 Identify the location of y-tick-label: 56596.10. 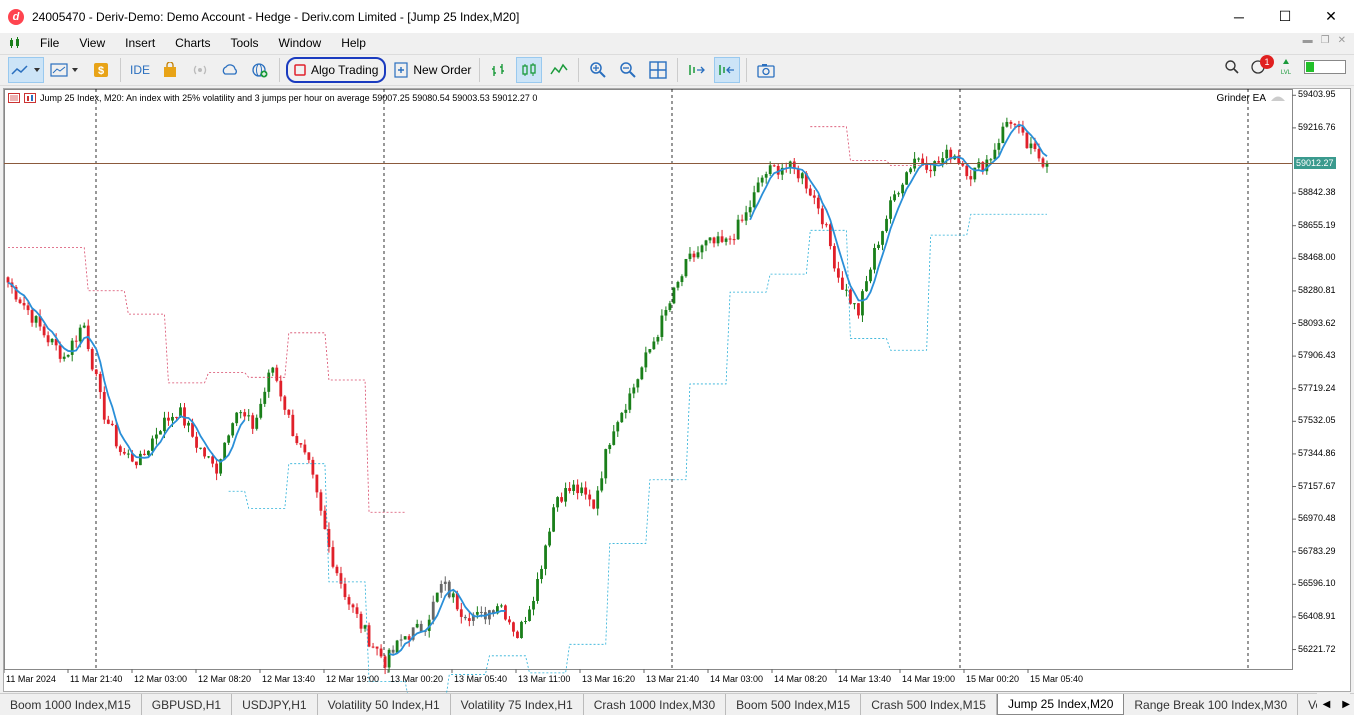
(1317, 583).